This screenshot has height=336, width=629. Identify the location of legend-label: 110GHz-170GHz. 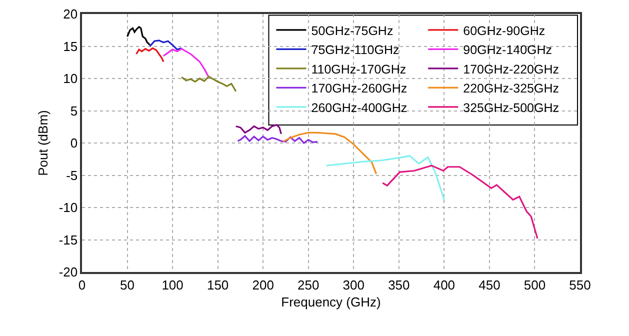
(358, 69).